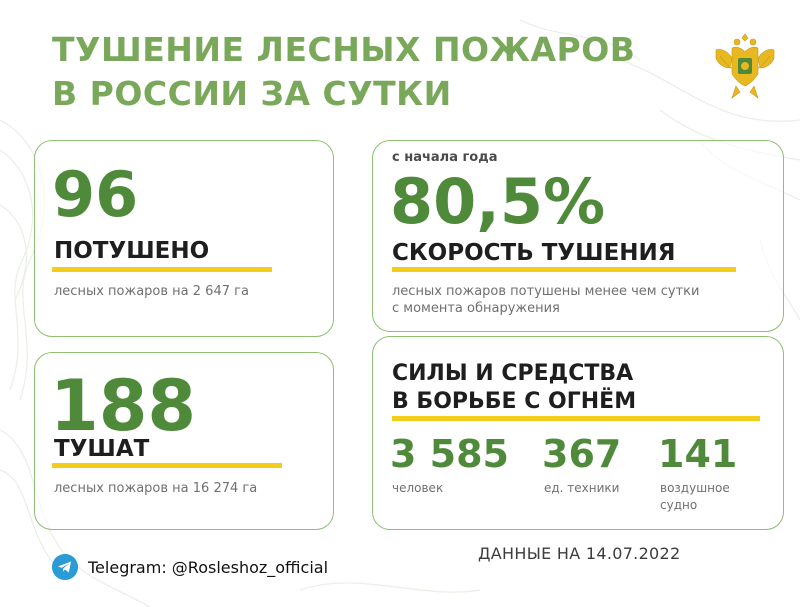 The image size is (800, 607). I want to click on telegram-handle: Telegram: @Rosleshoz_official, so click(208, 567).